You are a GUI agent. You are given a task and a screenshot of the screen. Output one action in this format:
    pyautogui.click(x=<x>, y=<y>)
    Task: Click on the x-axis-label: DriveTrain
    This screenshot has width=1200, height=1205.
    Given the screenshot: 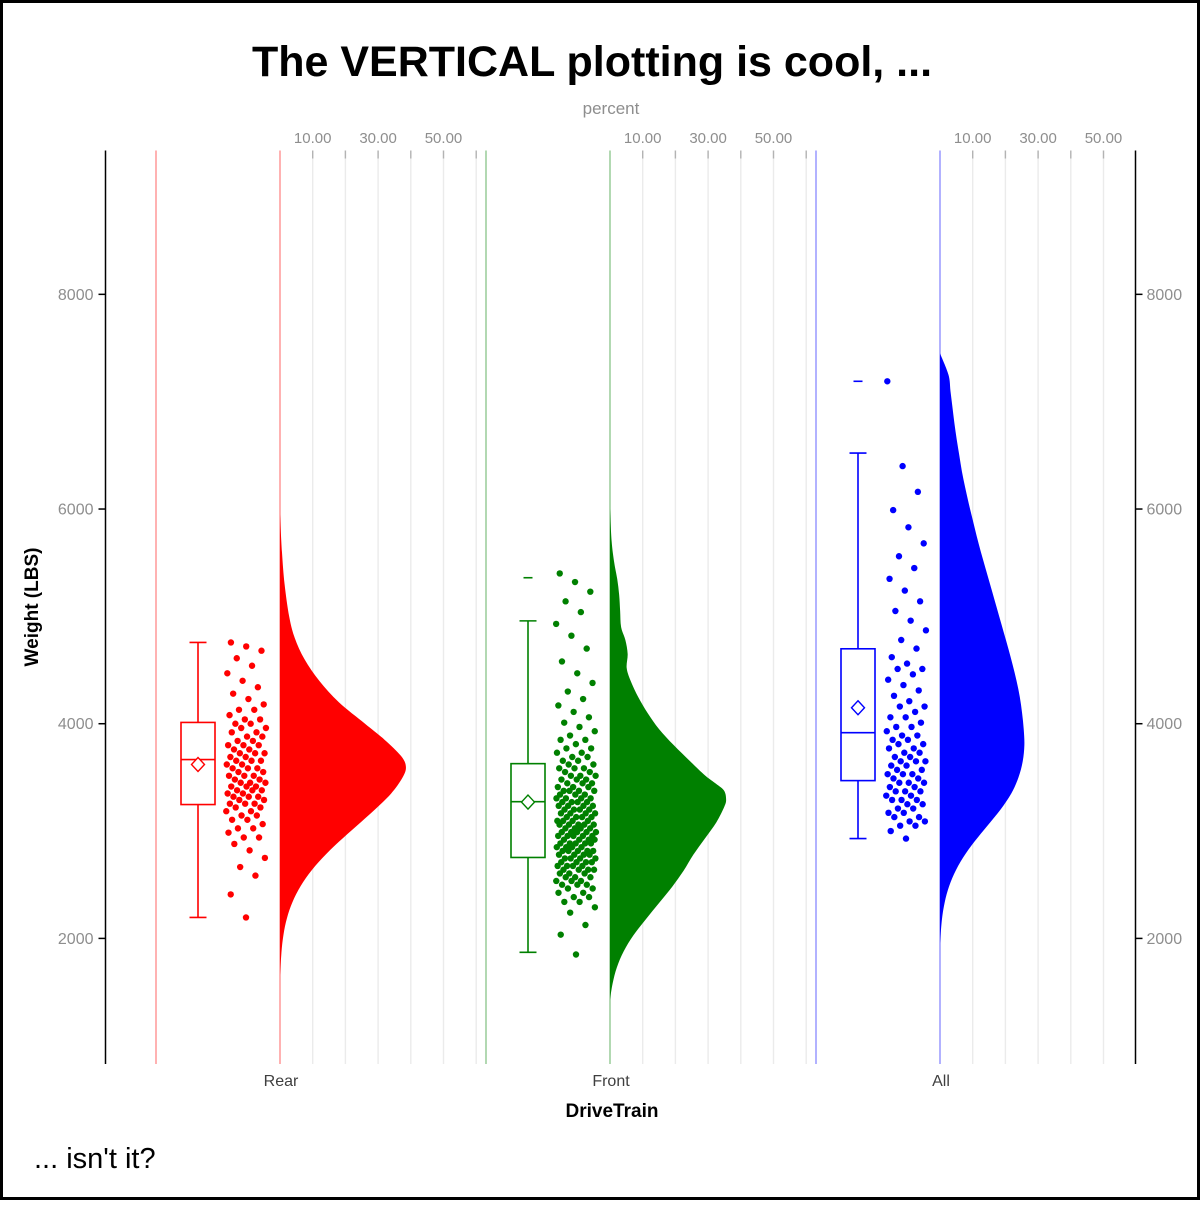 What is the action you would take?
    pyautogui.click(x=612, y=1111)
    